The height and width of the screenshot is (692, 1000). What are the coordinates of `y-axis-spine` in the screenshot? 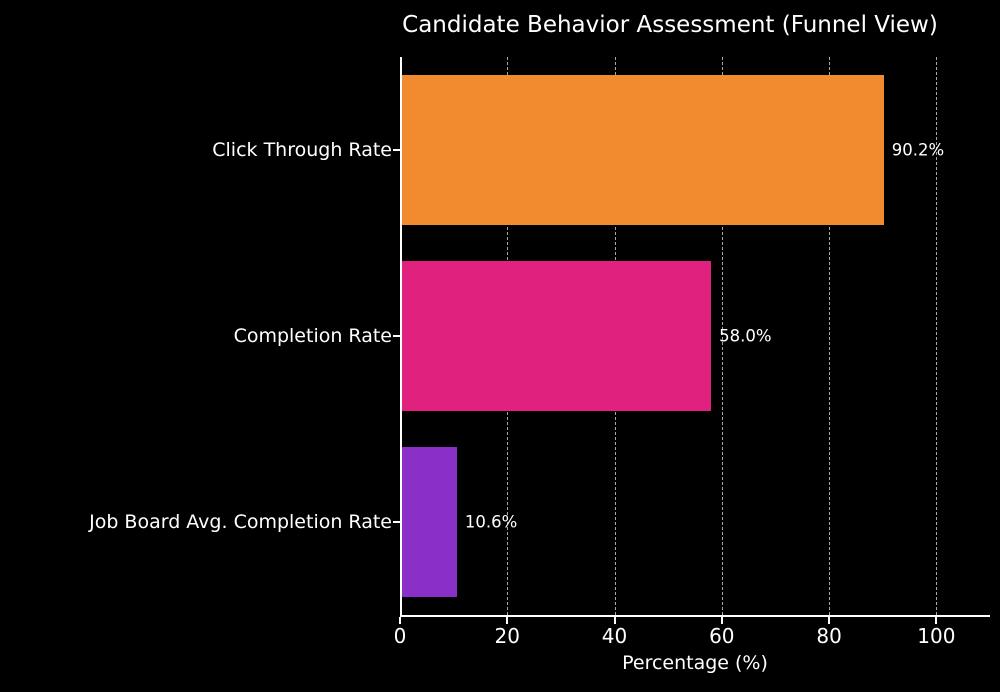 It's located at (401, 336).